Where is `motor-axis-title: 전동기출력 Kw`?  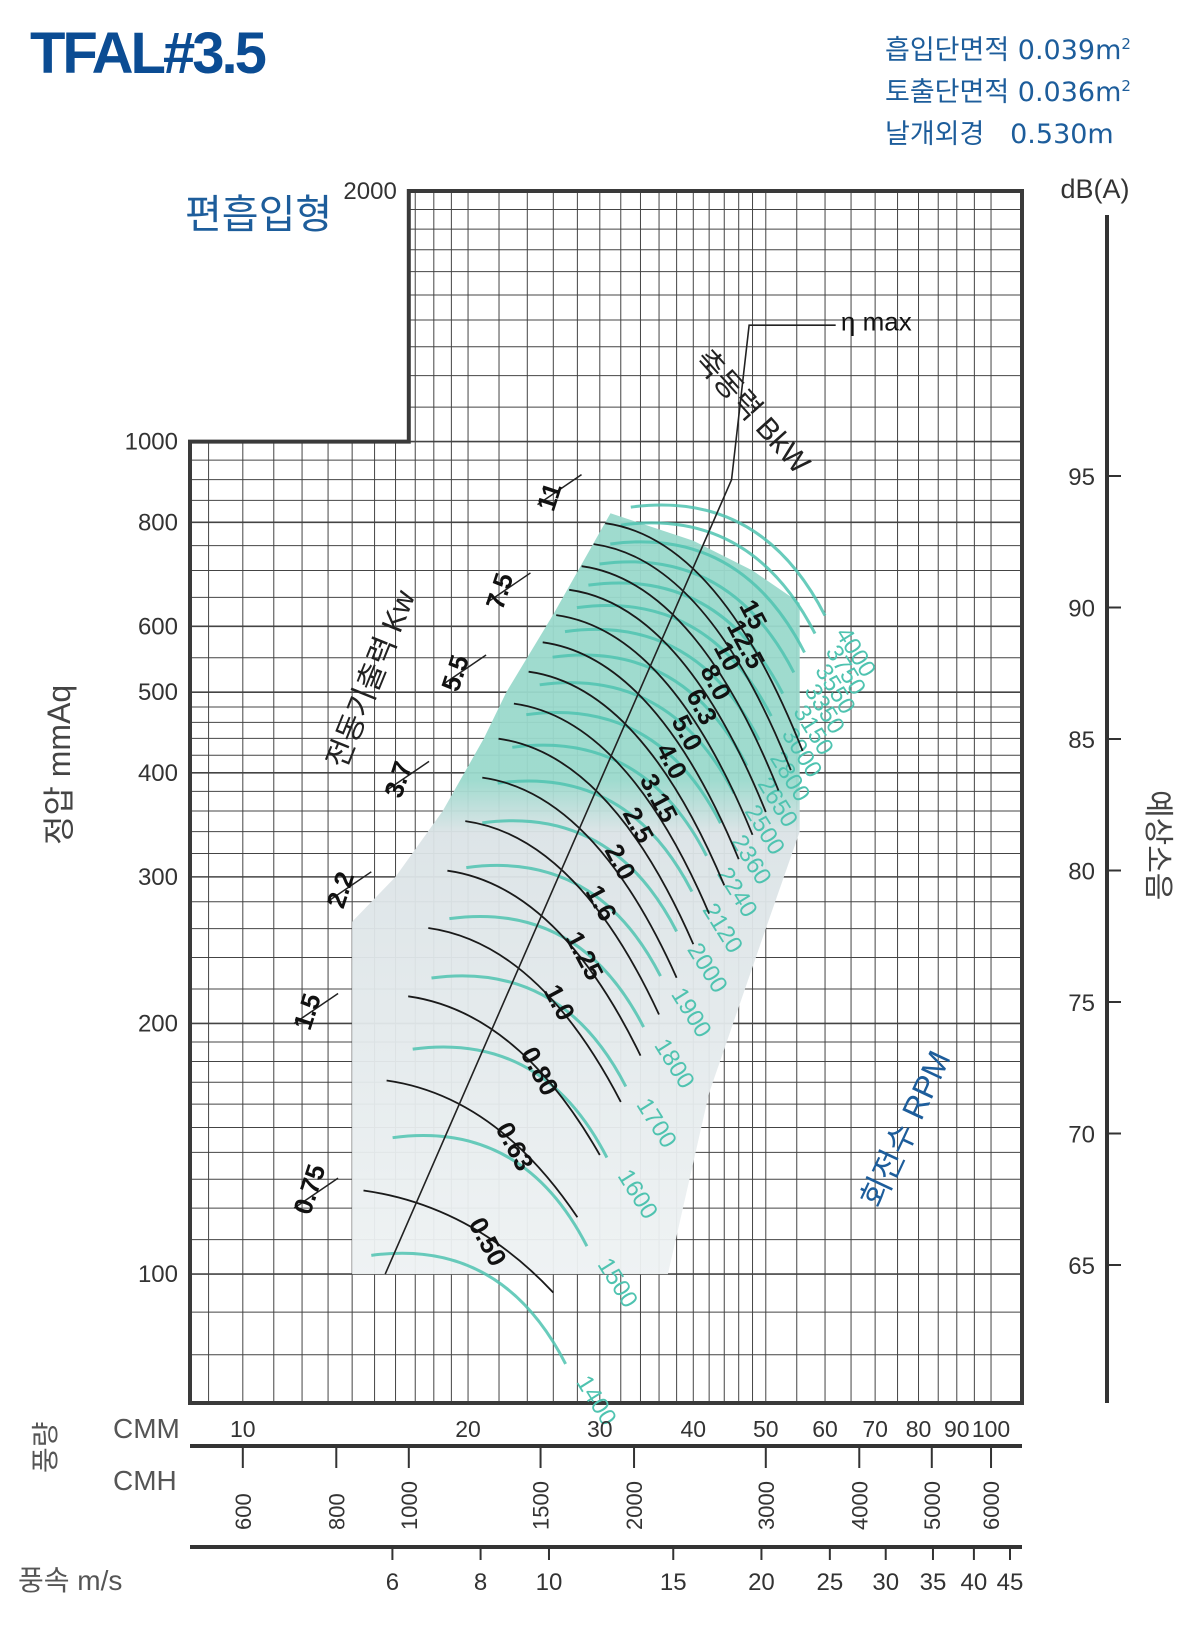
motor-axis-title: 전동기출력 Kw is located at coordinates (371, 679).